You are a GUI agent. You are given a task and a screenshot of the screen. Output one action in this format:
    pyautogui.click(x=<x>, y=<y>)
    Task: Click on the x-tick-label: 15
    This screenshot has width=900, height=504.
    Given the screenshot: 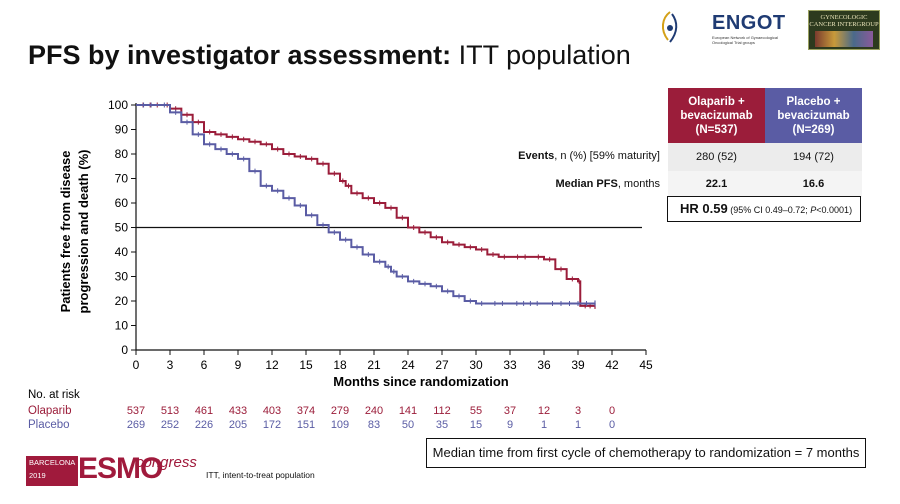 What is the action you would take?
    pyautogui.click(x=306, y=365)
    